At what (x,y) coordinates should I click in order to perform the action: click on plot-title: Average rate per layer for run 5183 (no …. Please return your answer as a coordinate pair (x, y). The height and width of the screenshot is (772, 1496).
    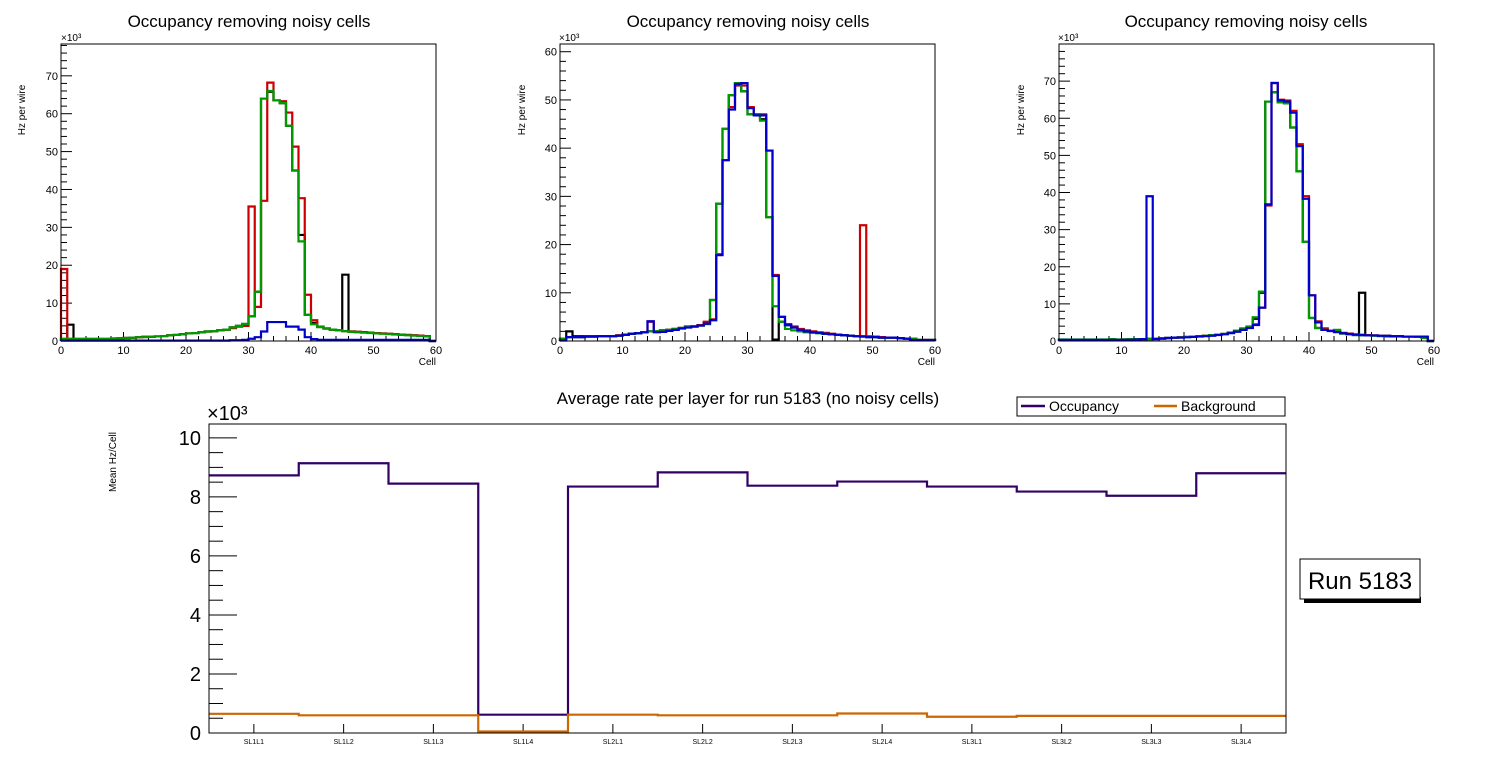
    Looking at the image, I should click on (748, 398).